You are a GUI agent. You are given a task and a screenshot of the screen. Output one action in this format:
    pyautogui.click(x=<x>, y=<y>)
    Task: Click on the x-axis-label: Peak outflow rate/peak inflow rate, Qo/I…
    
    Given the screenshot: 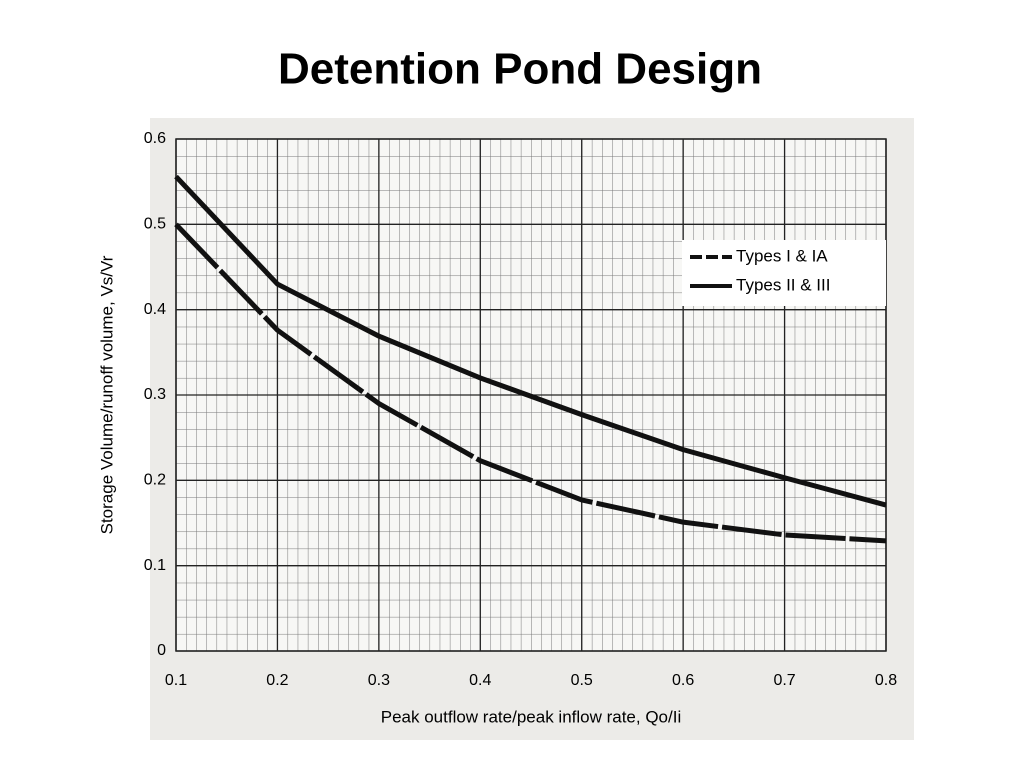 What is the action you would take?
    pyautogui.click(x=531, y=716)
    